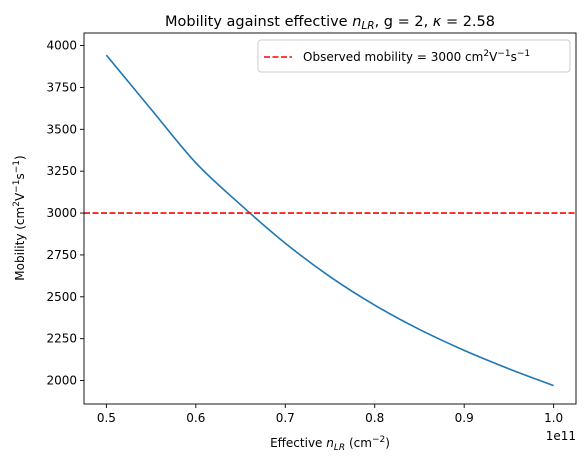  Describe the element at coordinates (404, 22) in the screenshot. I see `title-suffix: , g = 2,` at that location.